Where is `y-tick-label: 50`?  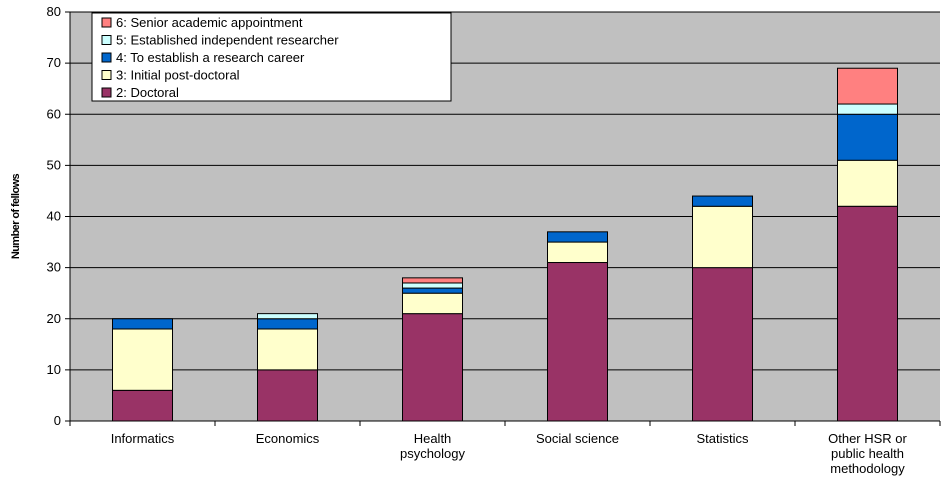 y-tick-label: 50 is located at coordinates (54, 164).